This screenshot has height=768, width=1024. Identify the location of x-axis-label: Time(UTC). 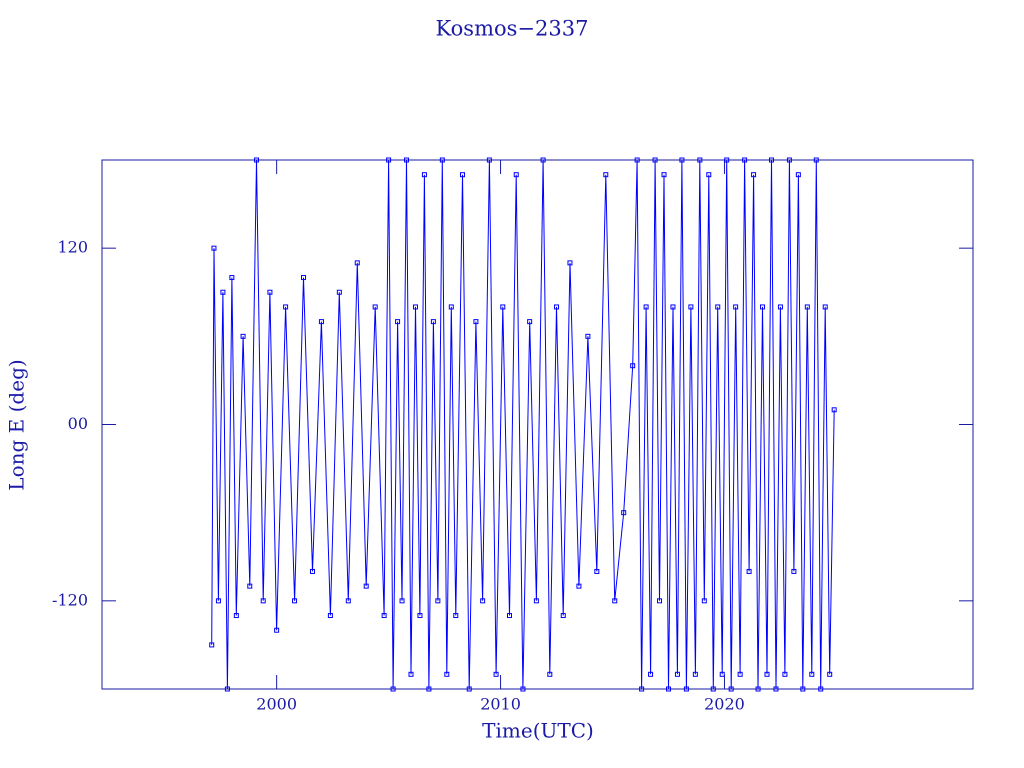
(538, 731).